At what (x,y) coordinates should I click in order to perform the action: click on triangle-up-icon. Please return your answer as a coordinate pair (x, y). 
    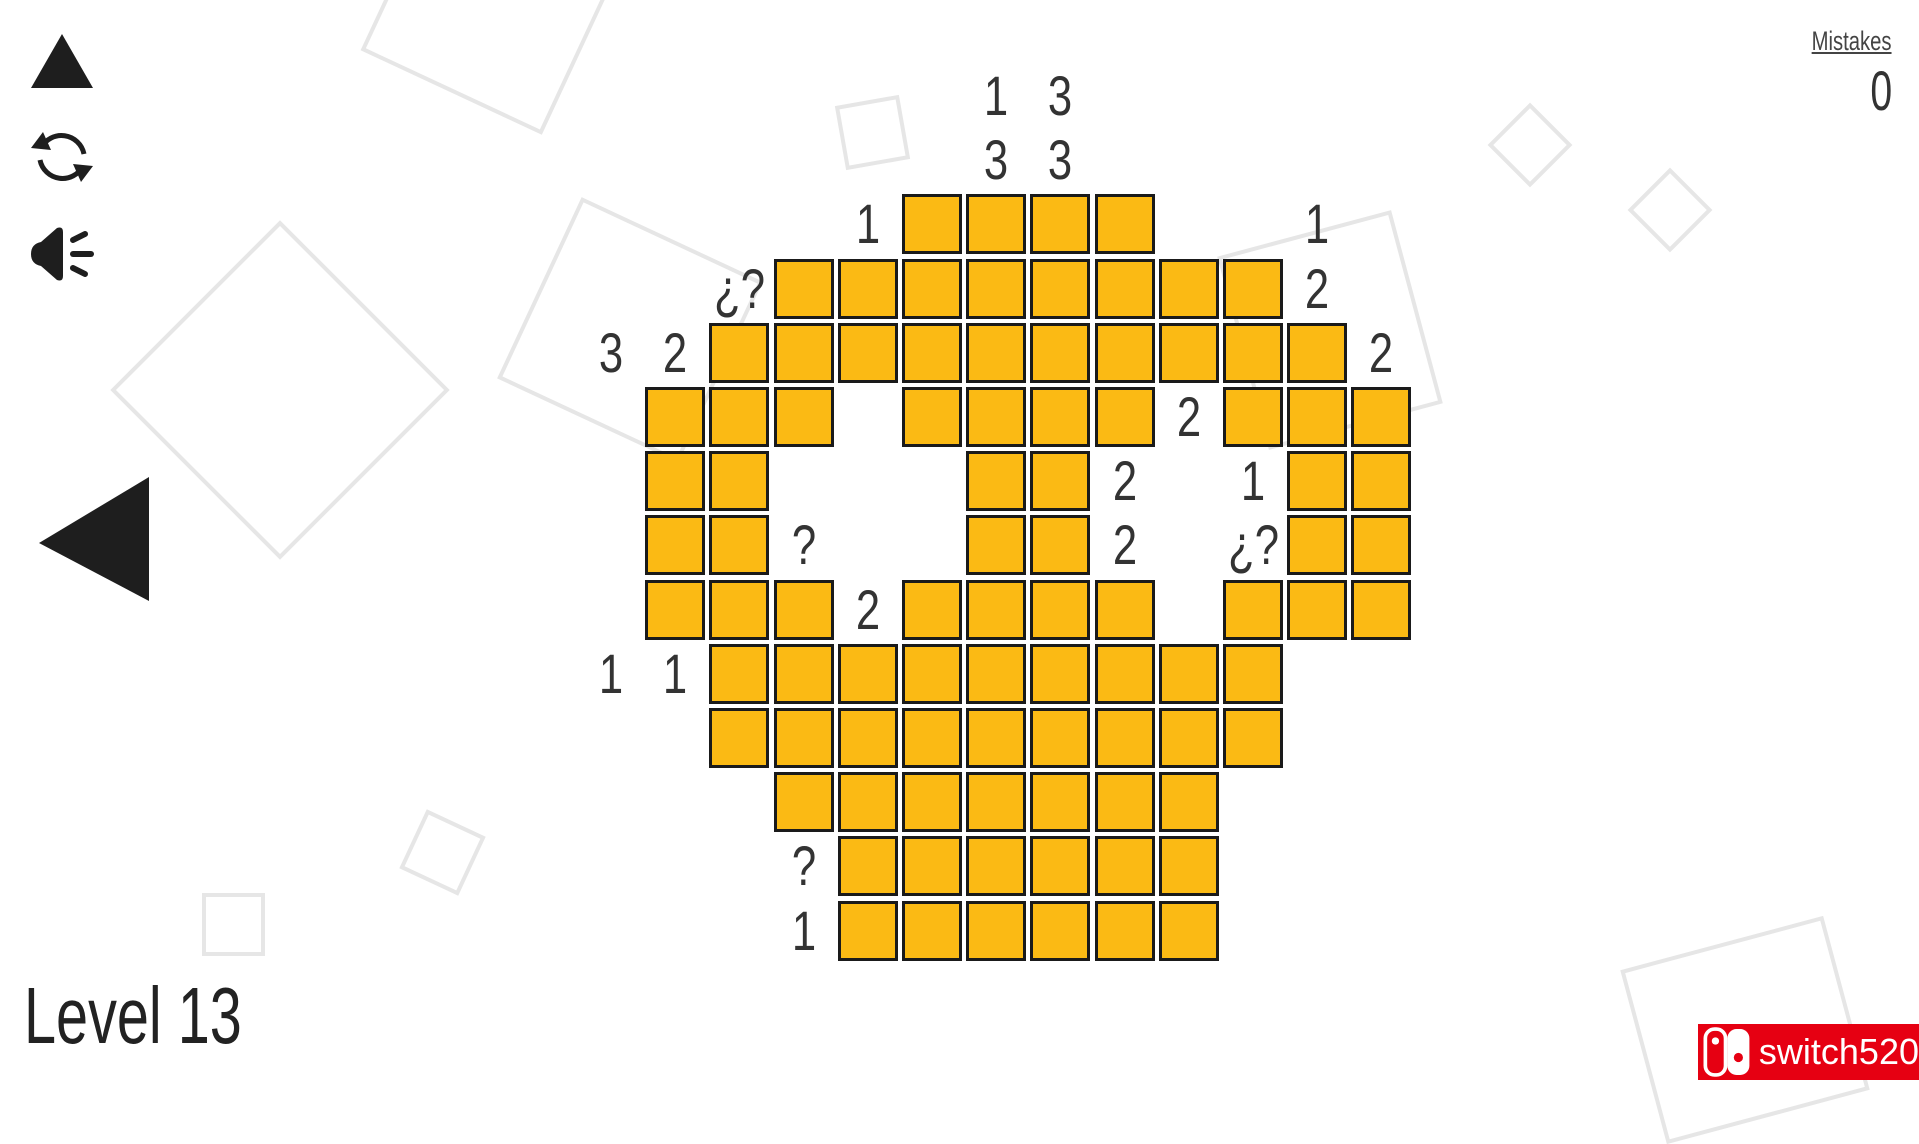
    Looking at the image, I should click on (62, 61).